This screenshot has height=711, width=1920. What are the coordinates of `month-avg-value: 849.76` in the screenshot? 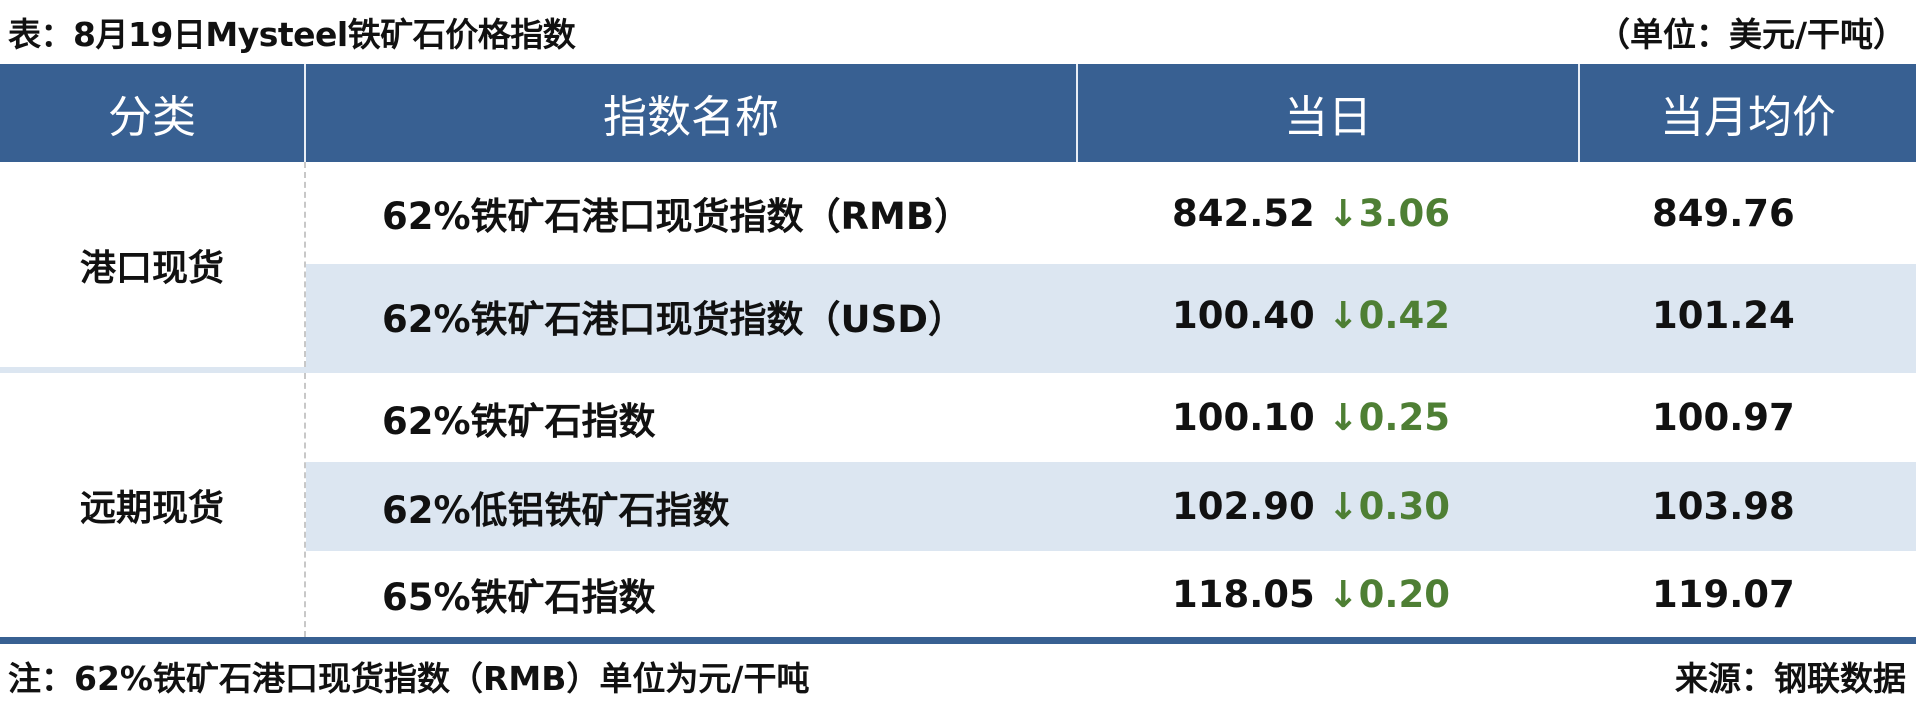 It's located at (1723, 213).